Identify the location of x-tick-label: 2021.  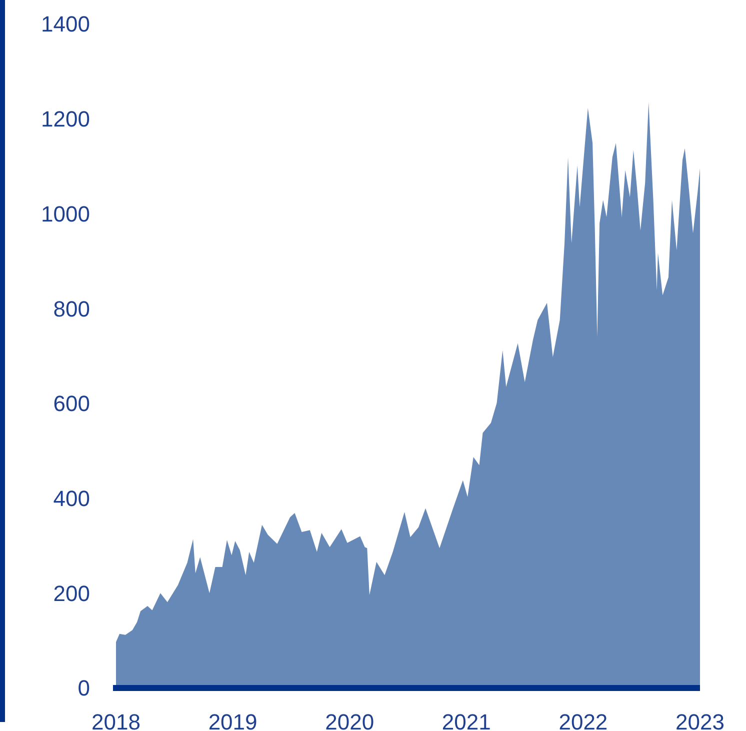
(466, 720).